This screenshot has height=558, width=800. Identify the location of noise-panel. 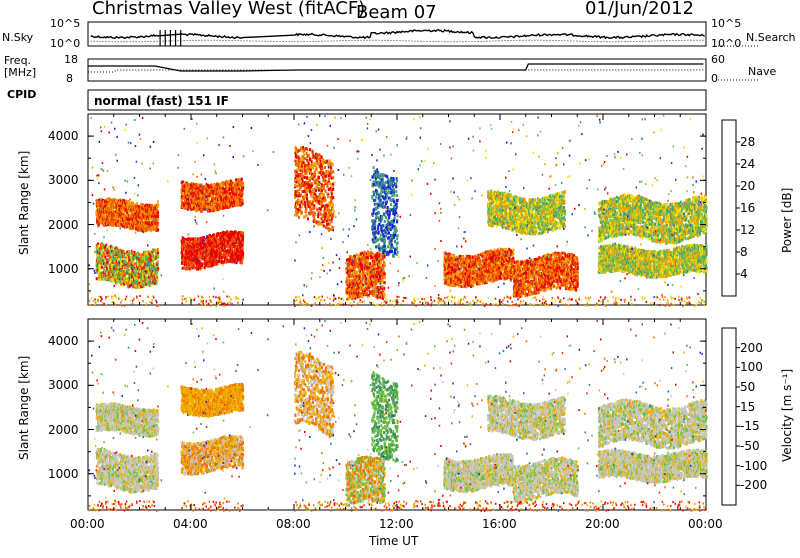
(424, 34).